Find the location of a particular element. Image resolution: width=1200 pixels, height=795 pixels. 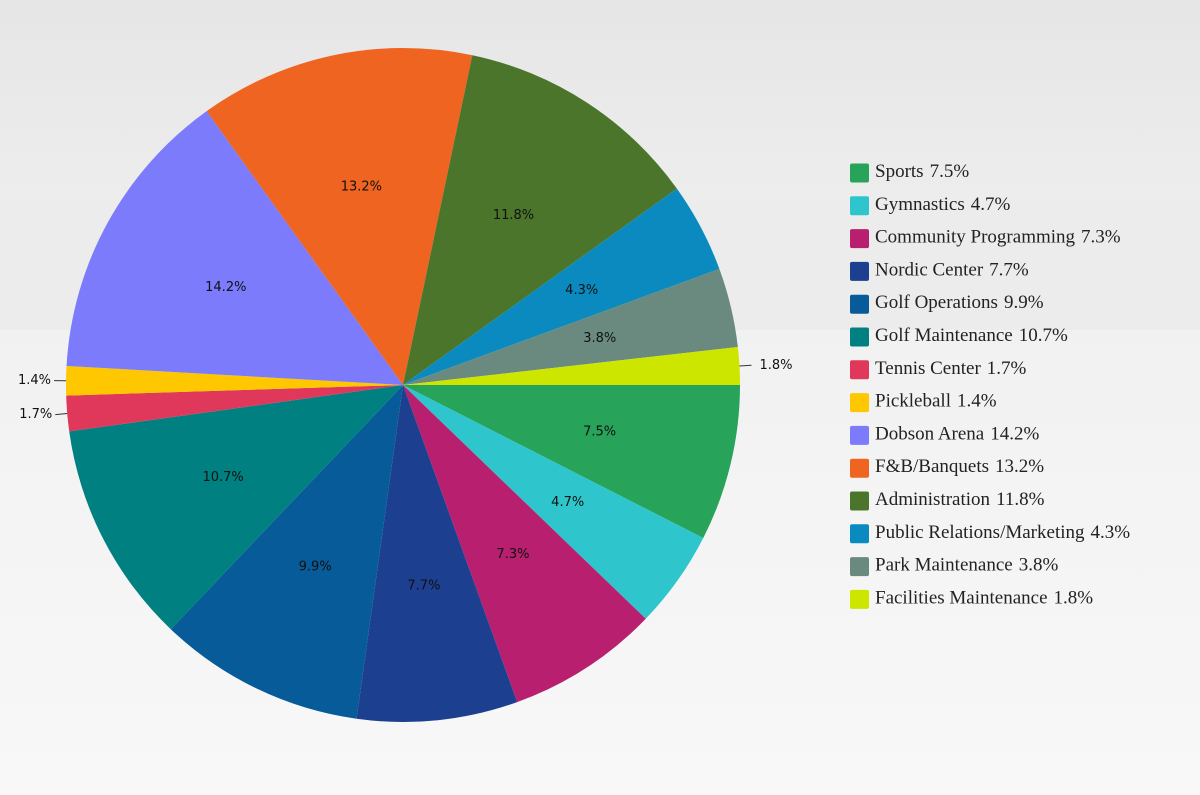

legend-entry: Pickleball 1.4% is located at coordinates (936, 401).